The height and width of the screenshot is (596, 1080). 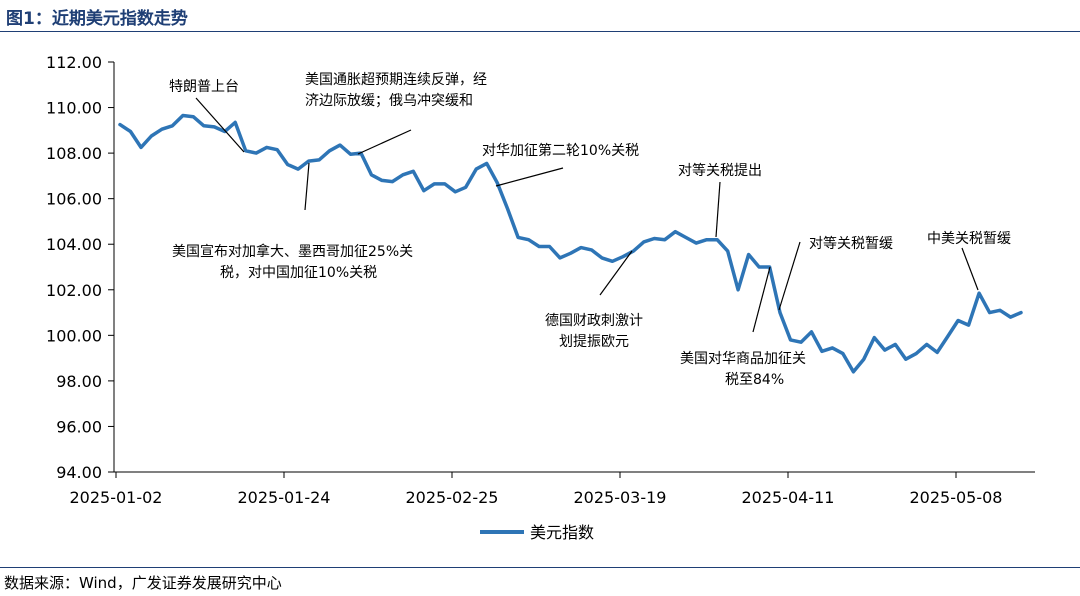 I want to click on annotation-line: 美国通胀超预期连续反弹，经, so click(x=396, y=79).